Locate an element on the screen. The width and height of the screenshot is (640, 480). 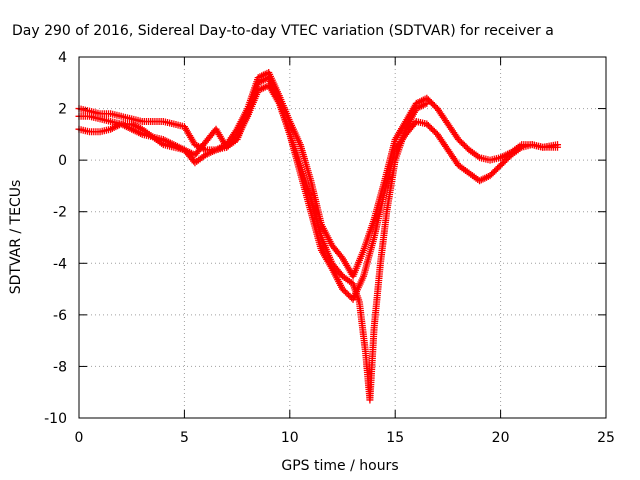
x-tick-label: 0 is located at coordinates (79, 438).